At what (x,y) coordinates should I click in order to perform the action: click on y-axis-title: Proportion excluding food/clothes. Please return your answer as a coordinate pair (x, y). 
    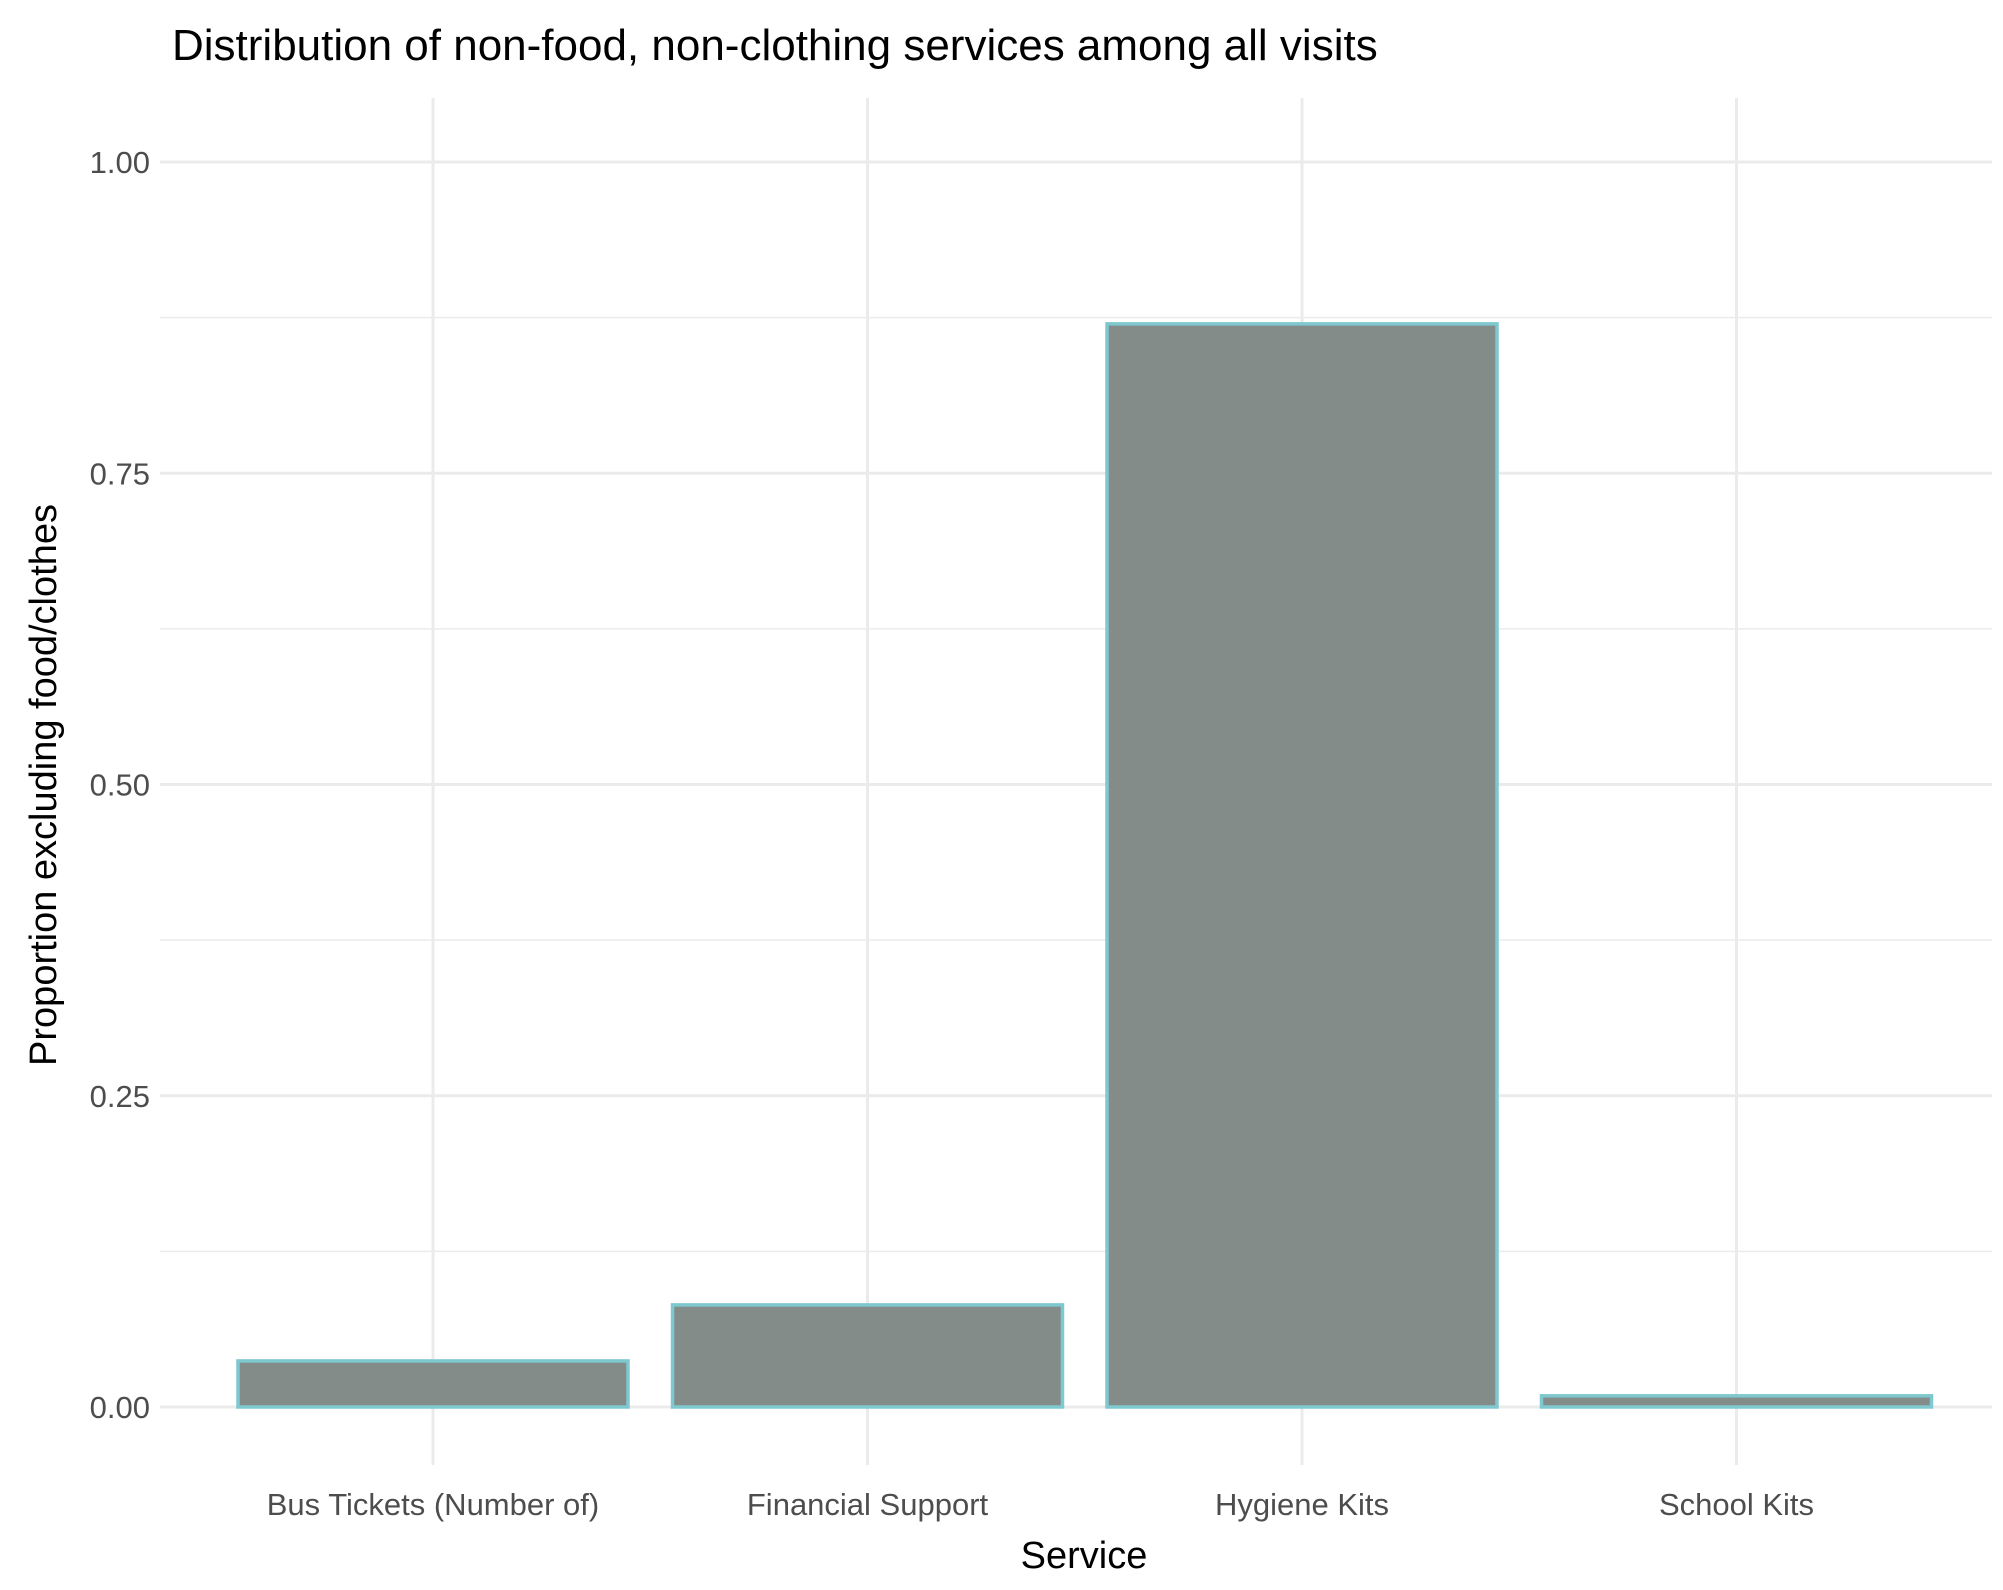
    Looking at the image, I should click on (44, 785).